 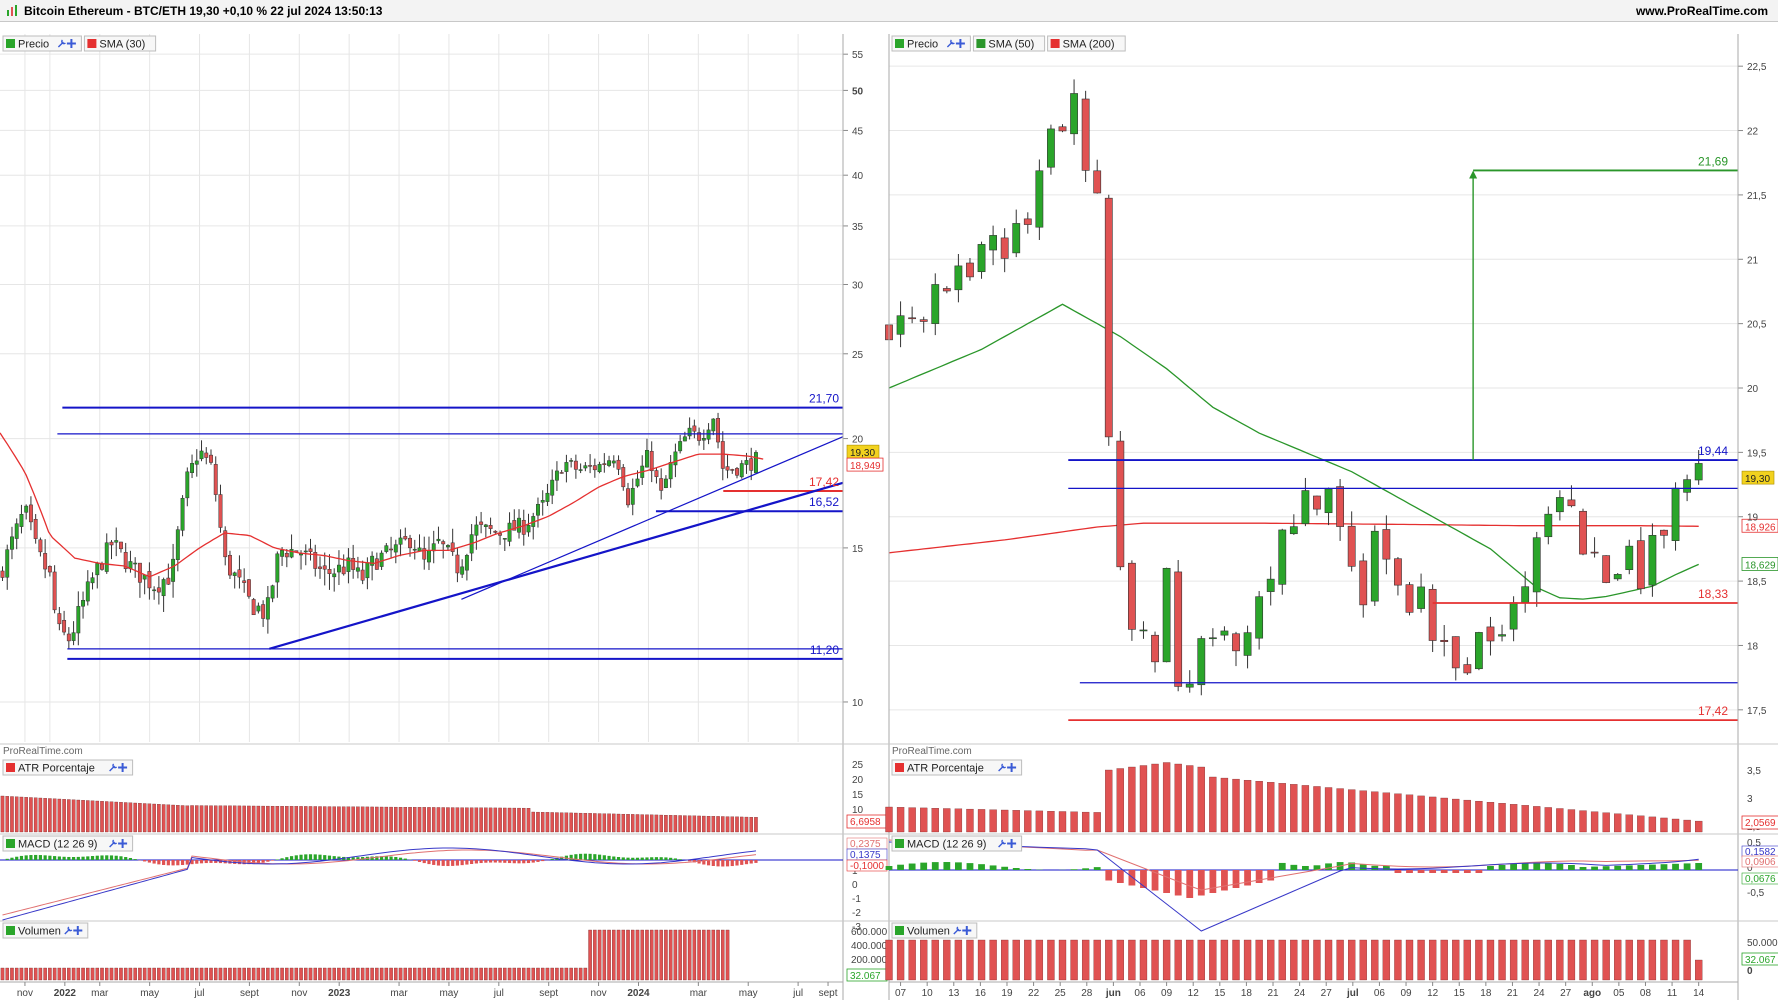 What do you see at coordinates (1327, 993) in the screenshot?
I see `x-tick-label: 27` at bounding box center [1327, 993].